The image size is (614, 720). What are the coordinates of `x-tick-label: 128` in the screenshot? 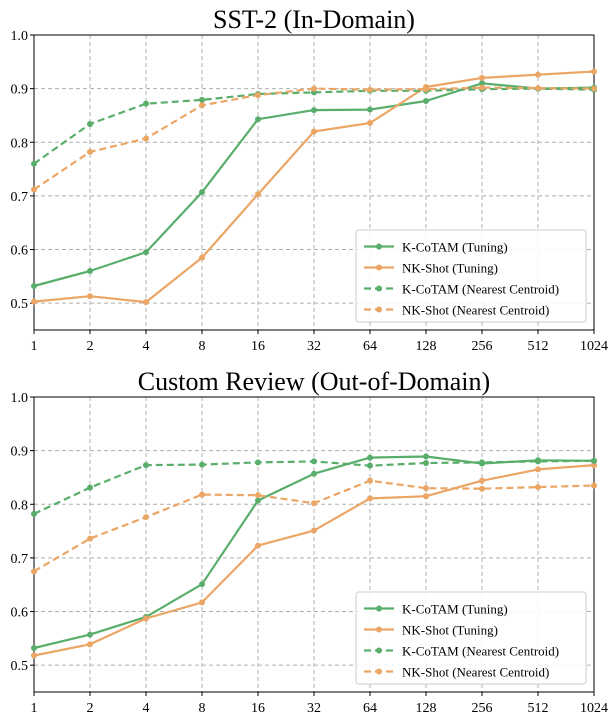 It's located at (426, 708).